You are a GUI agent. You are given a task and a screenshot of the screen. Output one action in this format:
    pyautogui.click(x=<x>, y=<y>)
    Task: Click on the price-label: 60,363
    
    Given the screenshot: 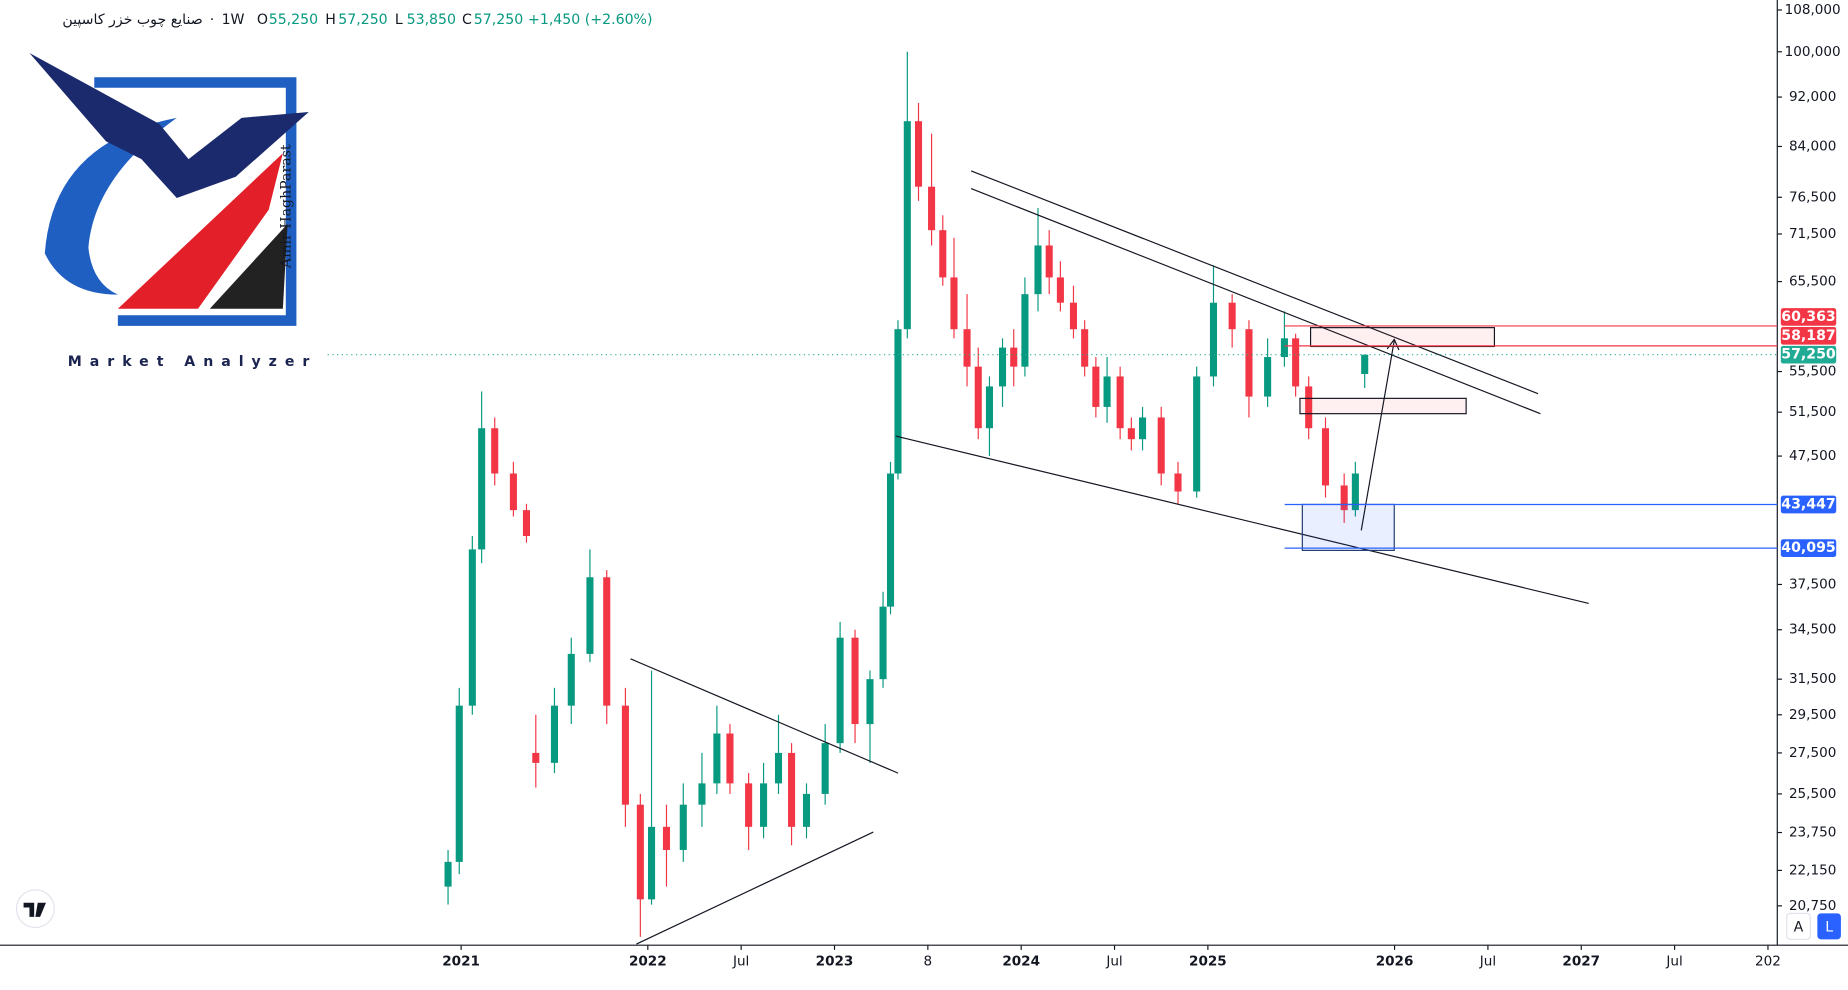 What is the action you would take?
    pyautogui.click(x=1808, y=317)
    